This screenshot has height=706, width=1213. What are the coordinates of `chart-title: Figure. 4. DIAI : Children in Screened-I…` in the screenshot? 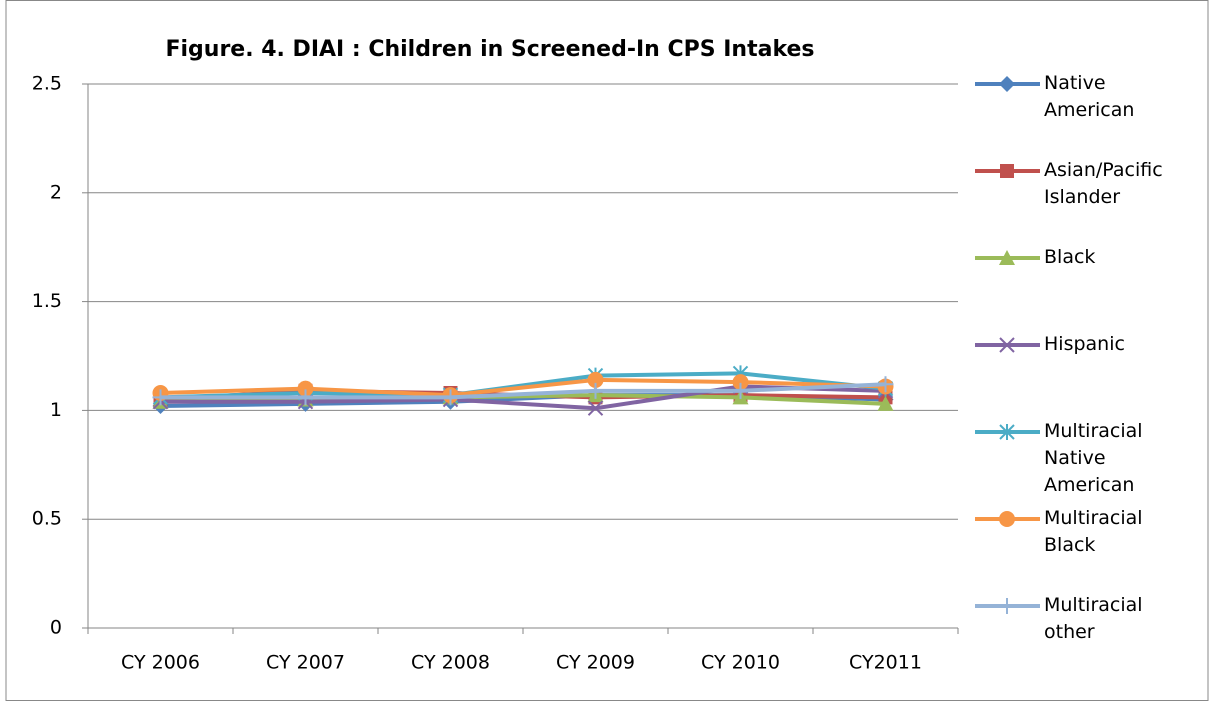 It's located at (489, 49).